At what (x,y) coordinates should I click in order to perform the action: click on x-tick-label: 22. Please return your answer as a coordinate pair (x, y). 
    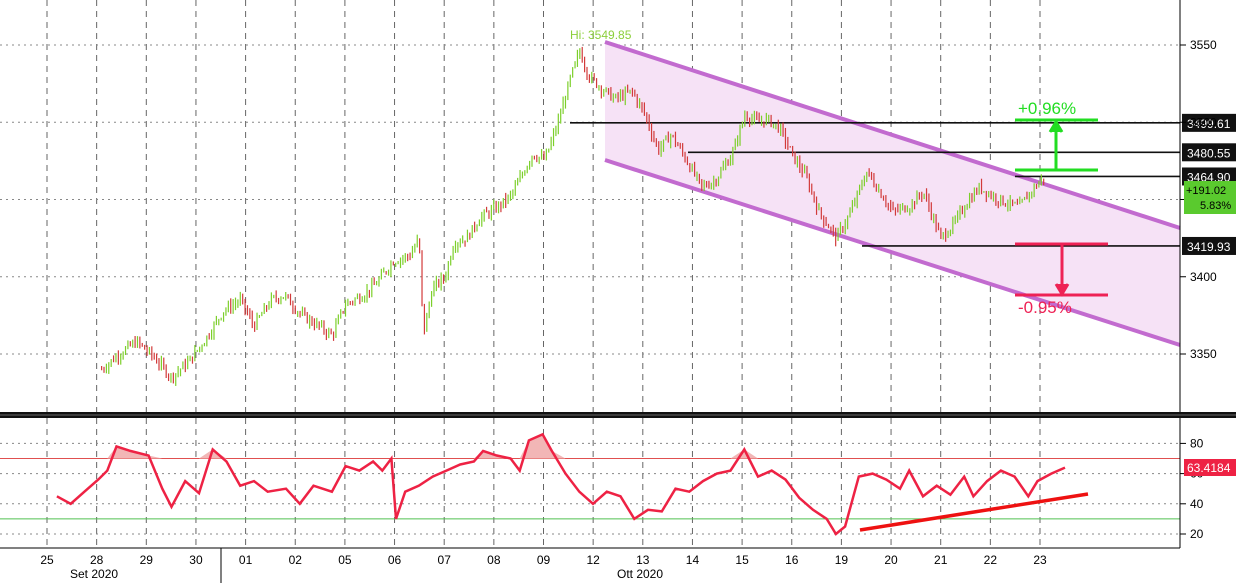
    Looking at the image, I should click on (991, 560).